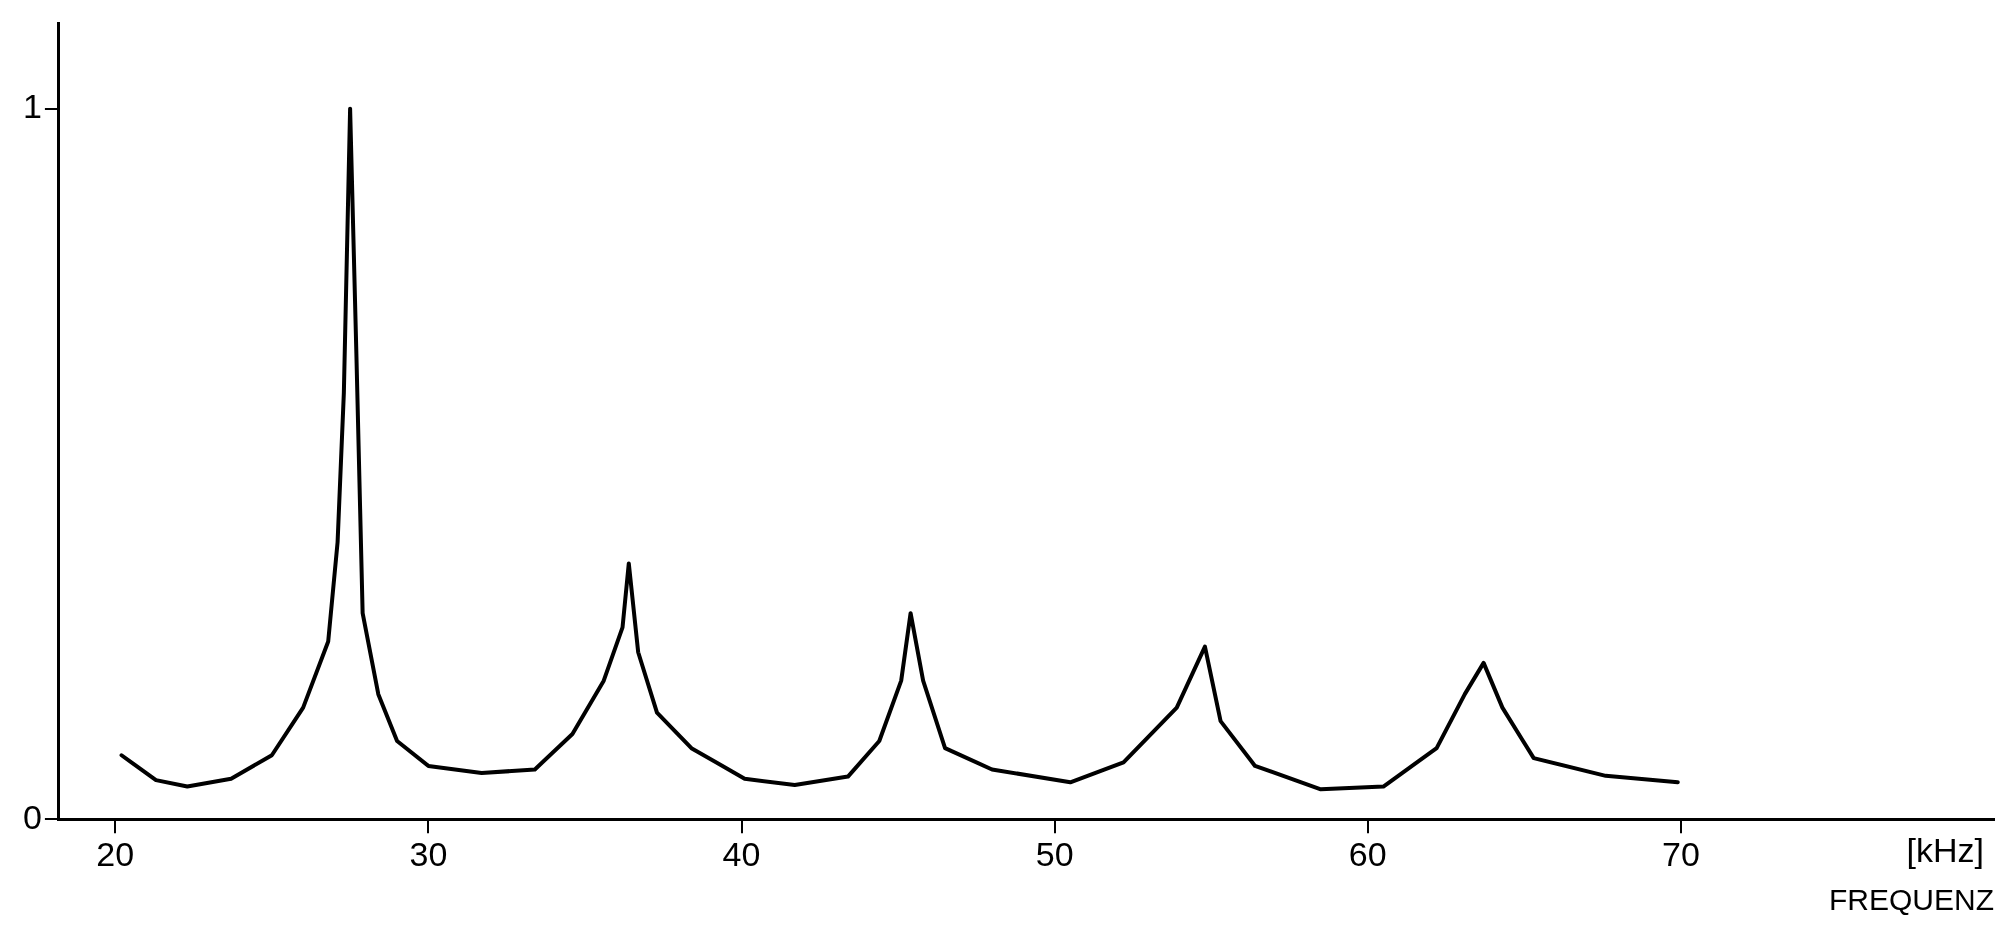  I want to click on x-tick-label: 40, so click(741, 853).